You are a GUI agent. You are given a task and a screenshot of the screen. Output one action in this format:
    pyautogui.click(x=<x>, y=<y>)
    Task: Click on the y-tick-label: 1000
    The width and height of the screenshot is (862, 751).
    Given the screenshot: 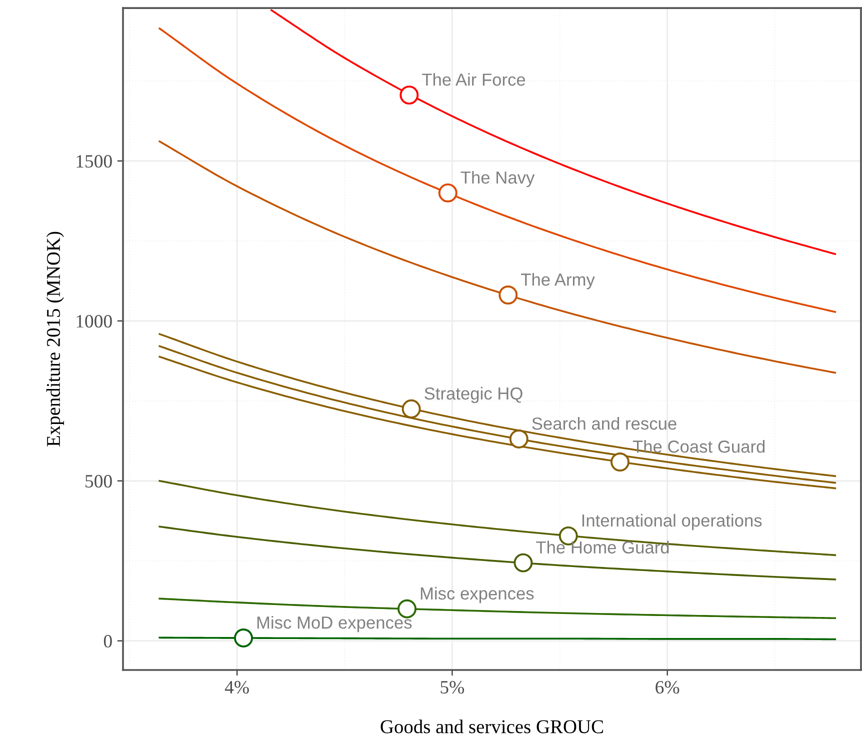 What is the action you would take?
    pyautogui.click(x=94, y=321)
    